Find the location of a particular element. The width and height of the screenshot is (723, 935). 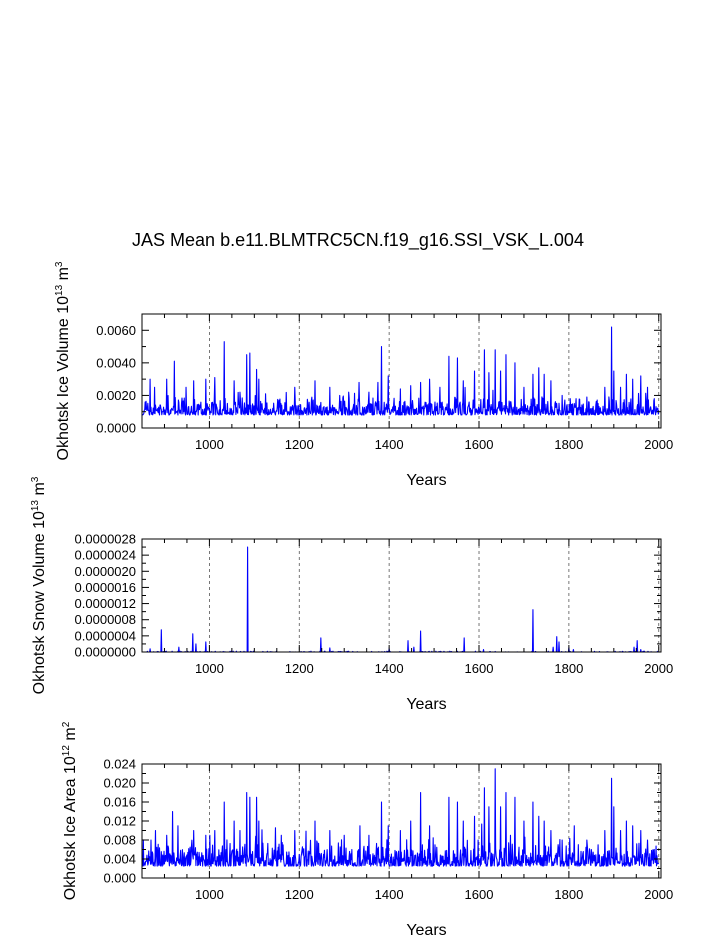

y-tick-label: 0.0000004 is located at coordinates (105, 635).